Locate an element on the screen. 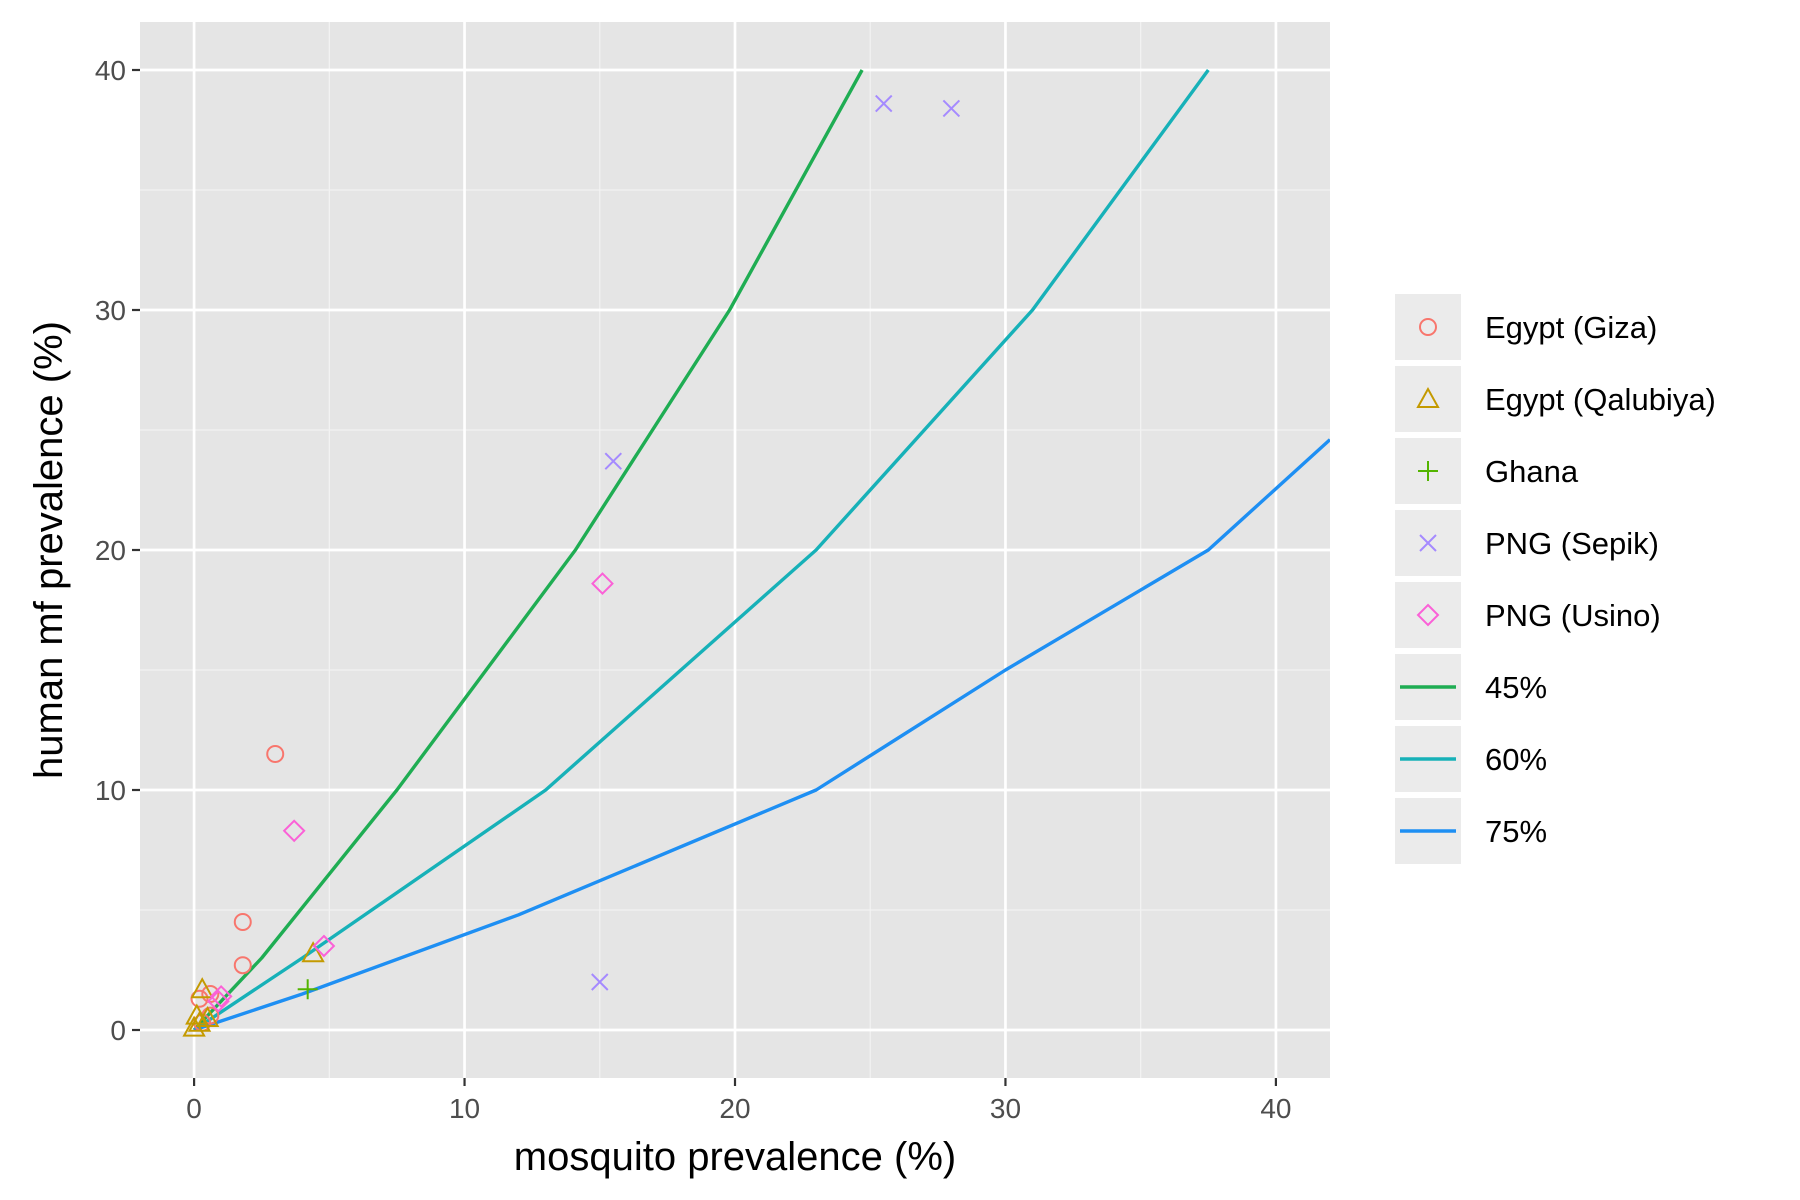  legend-key-circle is located at coordinates (1428, 327).